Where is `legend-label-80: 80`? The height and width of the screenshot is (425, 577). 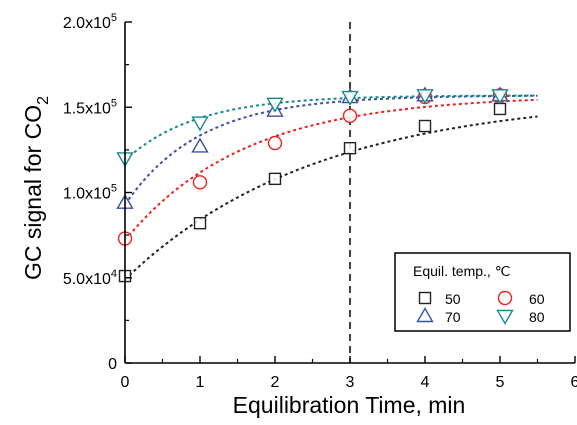
legend-label-80: 80 is located at coordinates (537, 317).